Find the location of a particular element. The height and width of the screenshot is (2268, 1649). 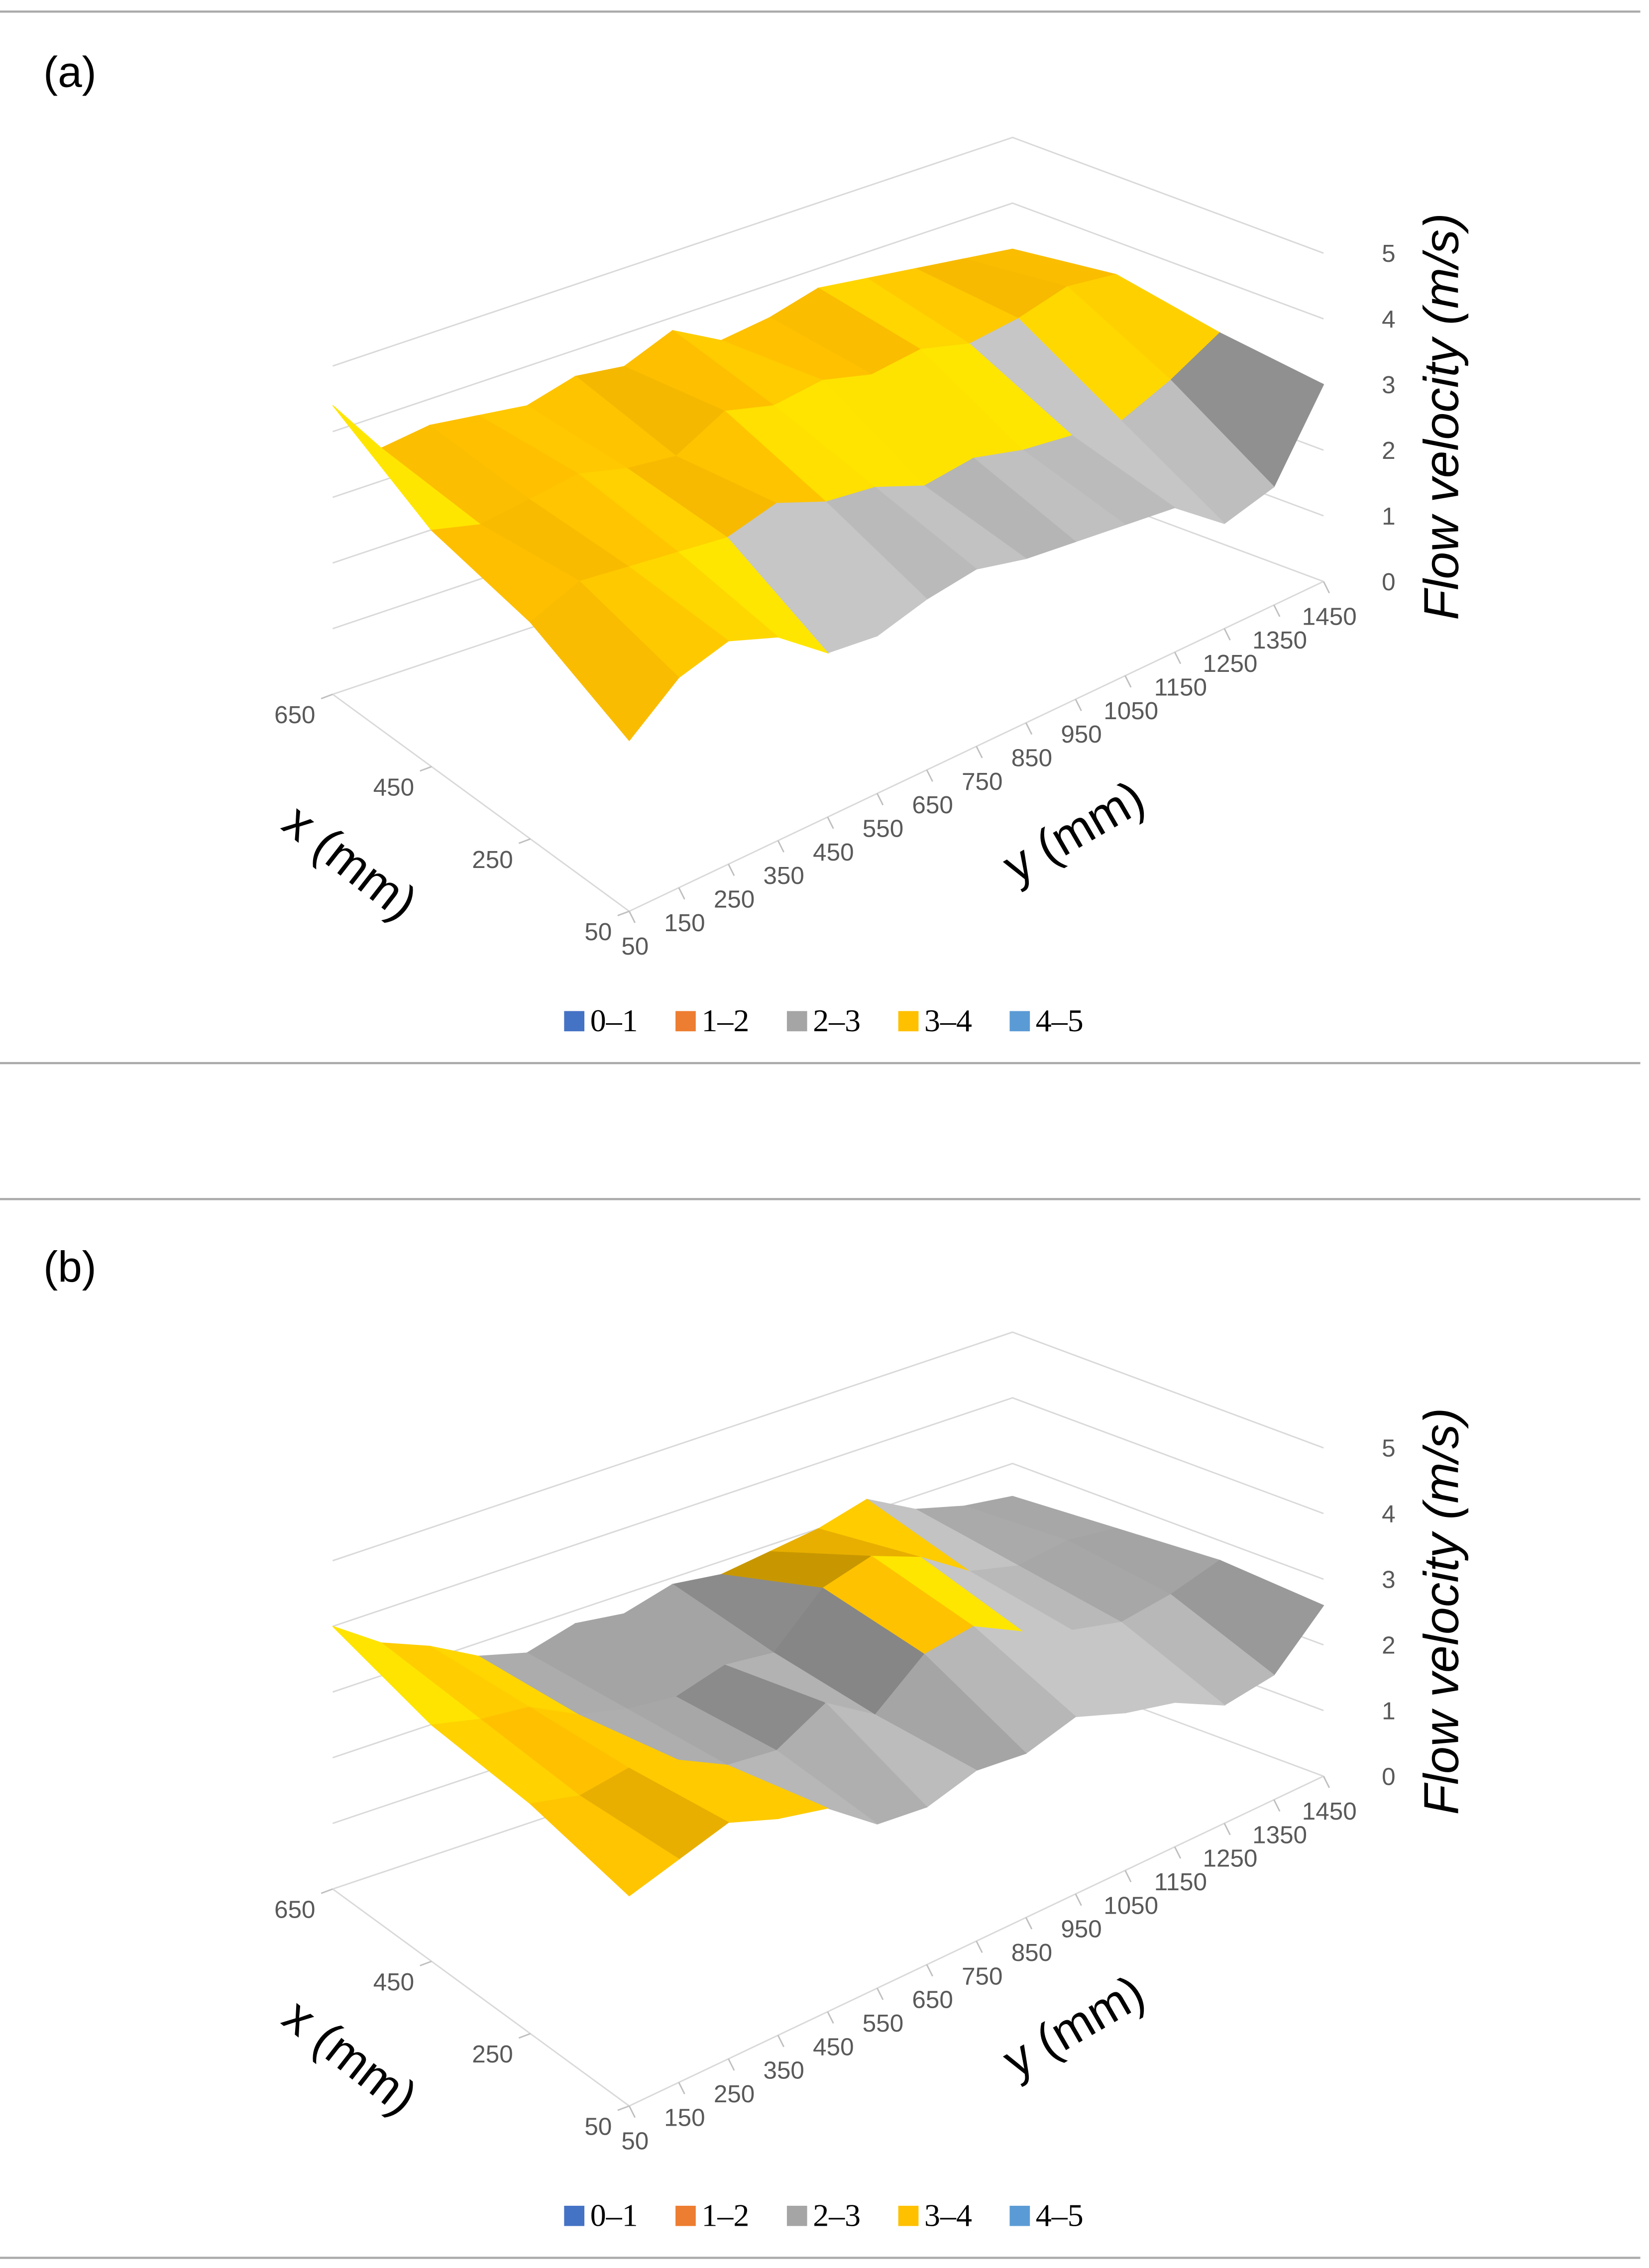

z-tick-label: 1 is located at coordinates (1388, 516).